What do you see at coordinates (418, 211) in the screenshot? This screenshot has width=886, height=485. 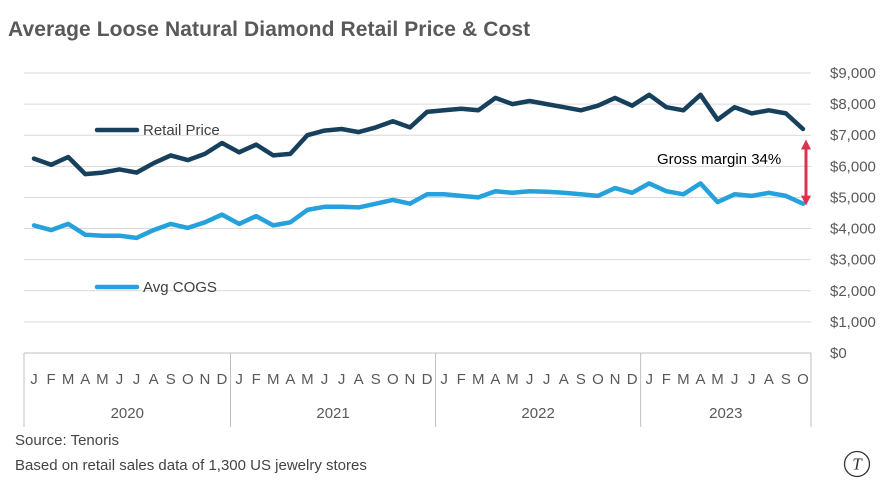 I see `series-line-avg-cogs` at bounding box center [418, 211].